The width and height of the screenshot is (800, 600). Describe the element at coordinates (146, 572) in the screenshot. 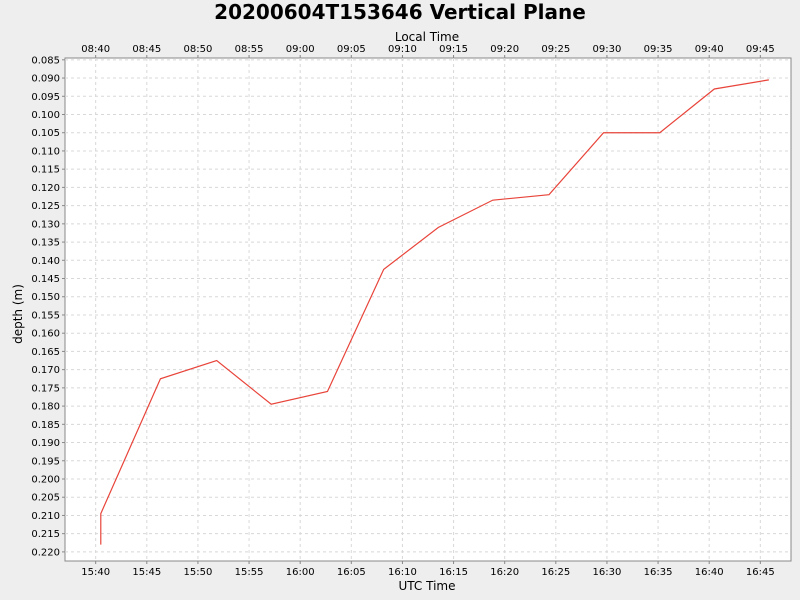

I see `x-tick-label: 15:45` at that location.